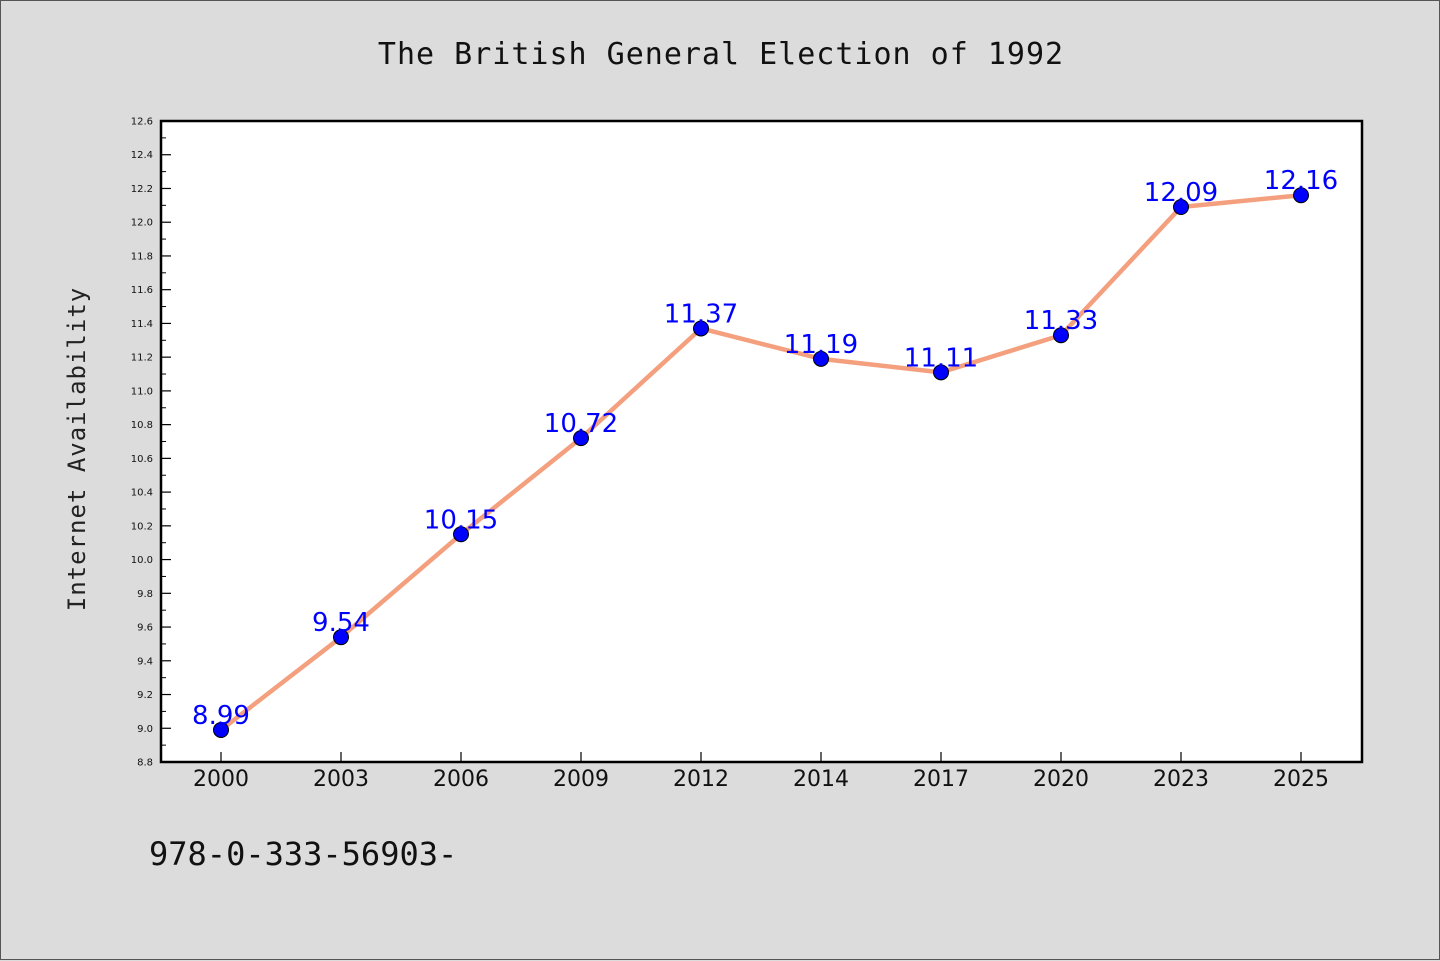 The image size is (1440, 961). What do you see at coordinates (142, 223) in the screenshot?
I see `y-tick-label: 12.0` at bounding box center [142, 223].